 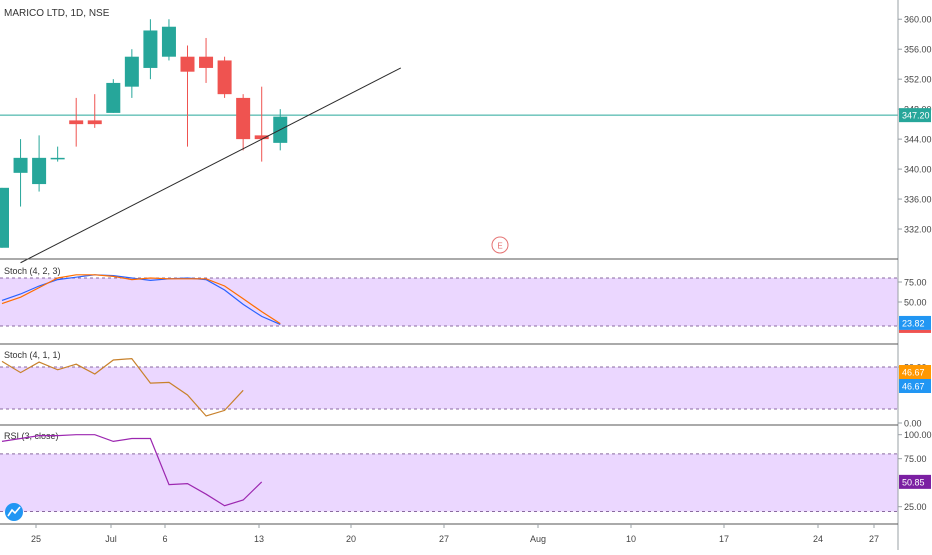 I want to click on time-tick-label: 24, so click(x=818, y=539).